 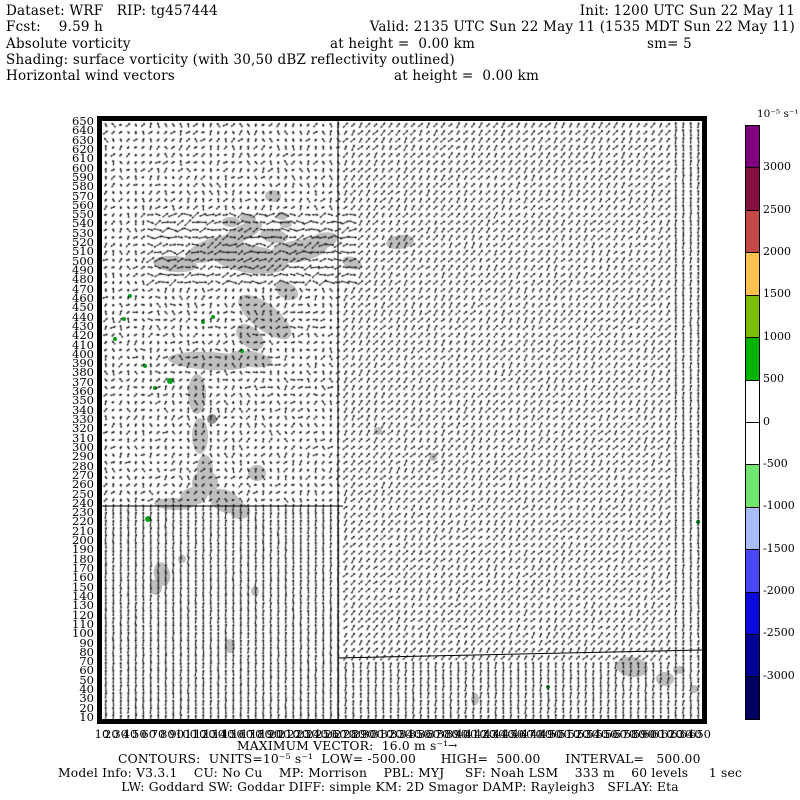 I want to click on y-tick-label: 360, so click(x=83, y=391).